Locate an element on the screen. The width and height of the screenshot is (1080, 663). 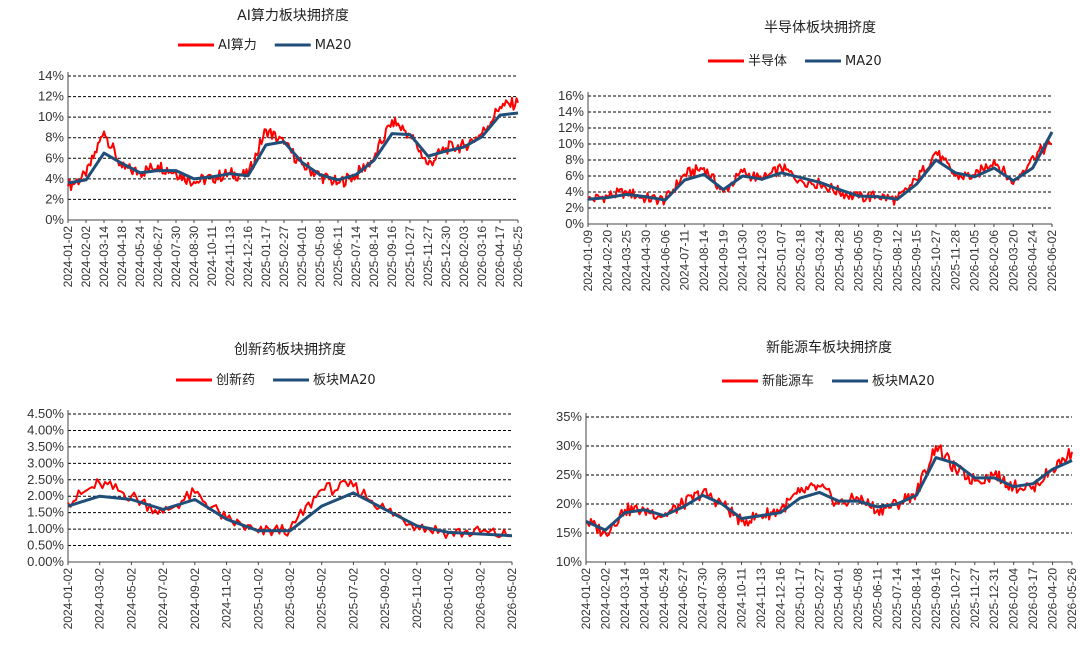
x-tick-label: 2026-01-05 is located at coordinates (975, 261).